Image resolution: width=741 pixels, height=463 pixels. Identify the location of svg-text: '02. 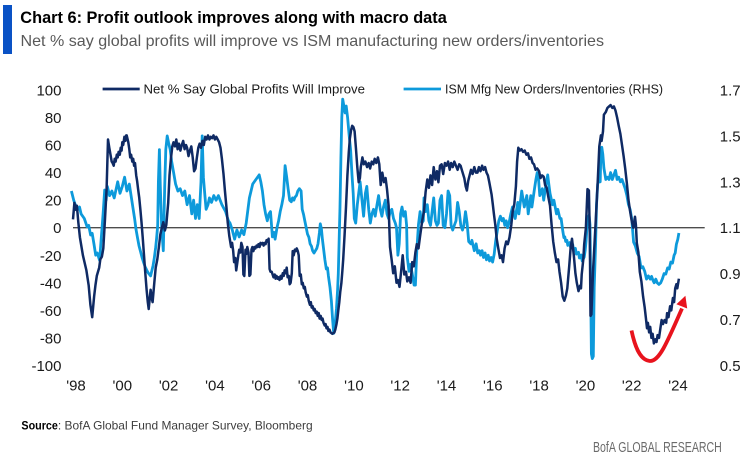
(169, 385).